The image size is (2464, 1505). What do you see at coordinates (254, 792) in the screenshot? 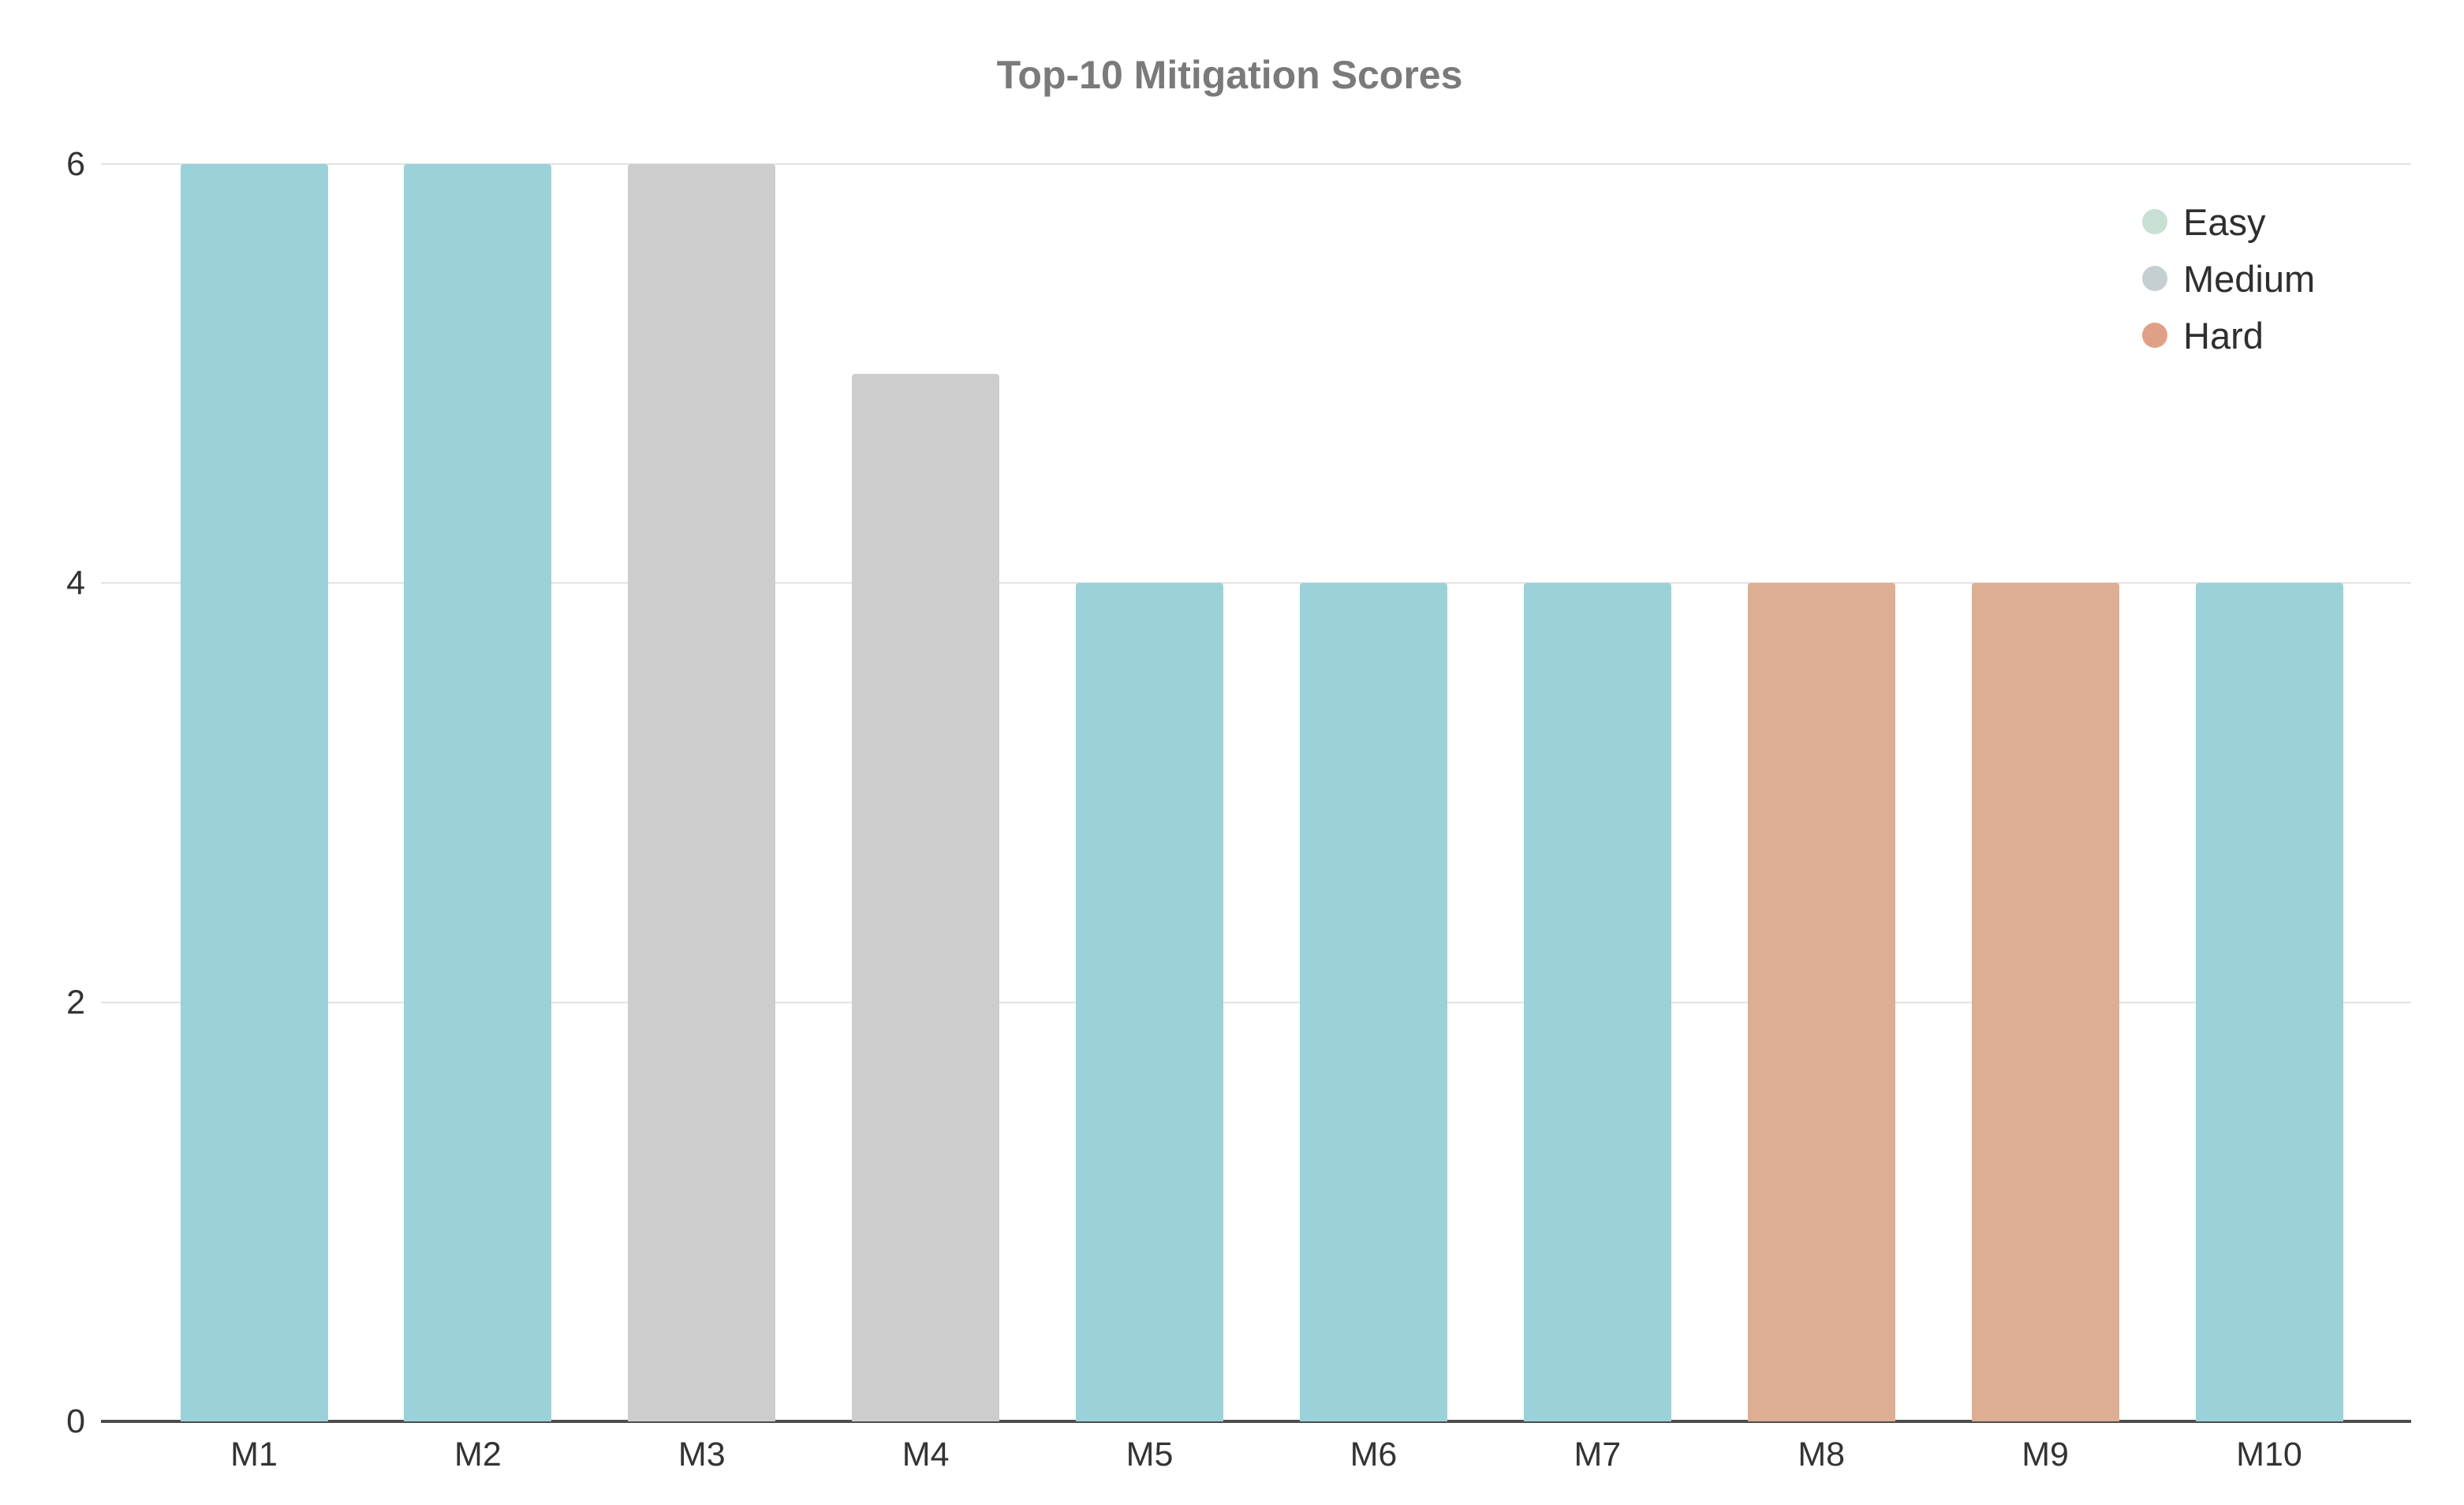
I see `bar-m1` at bounding box center [254, 792].